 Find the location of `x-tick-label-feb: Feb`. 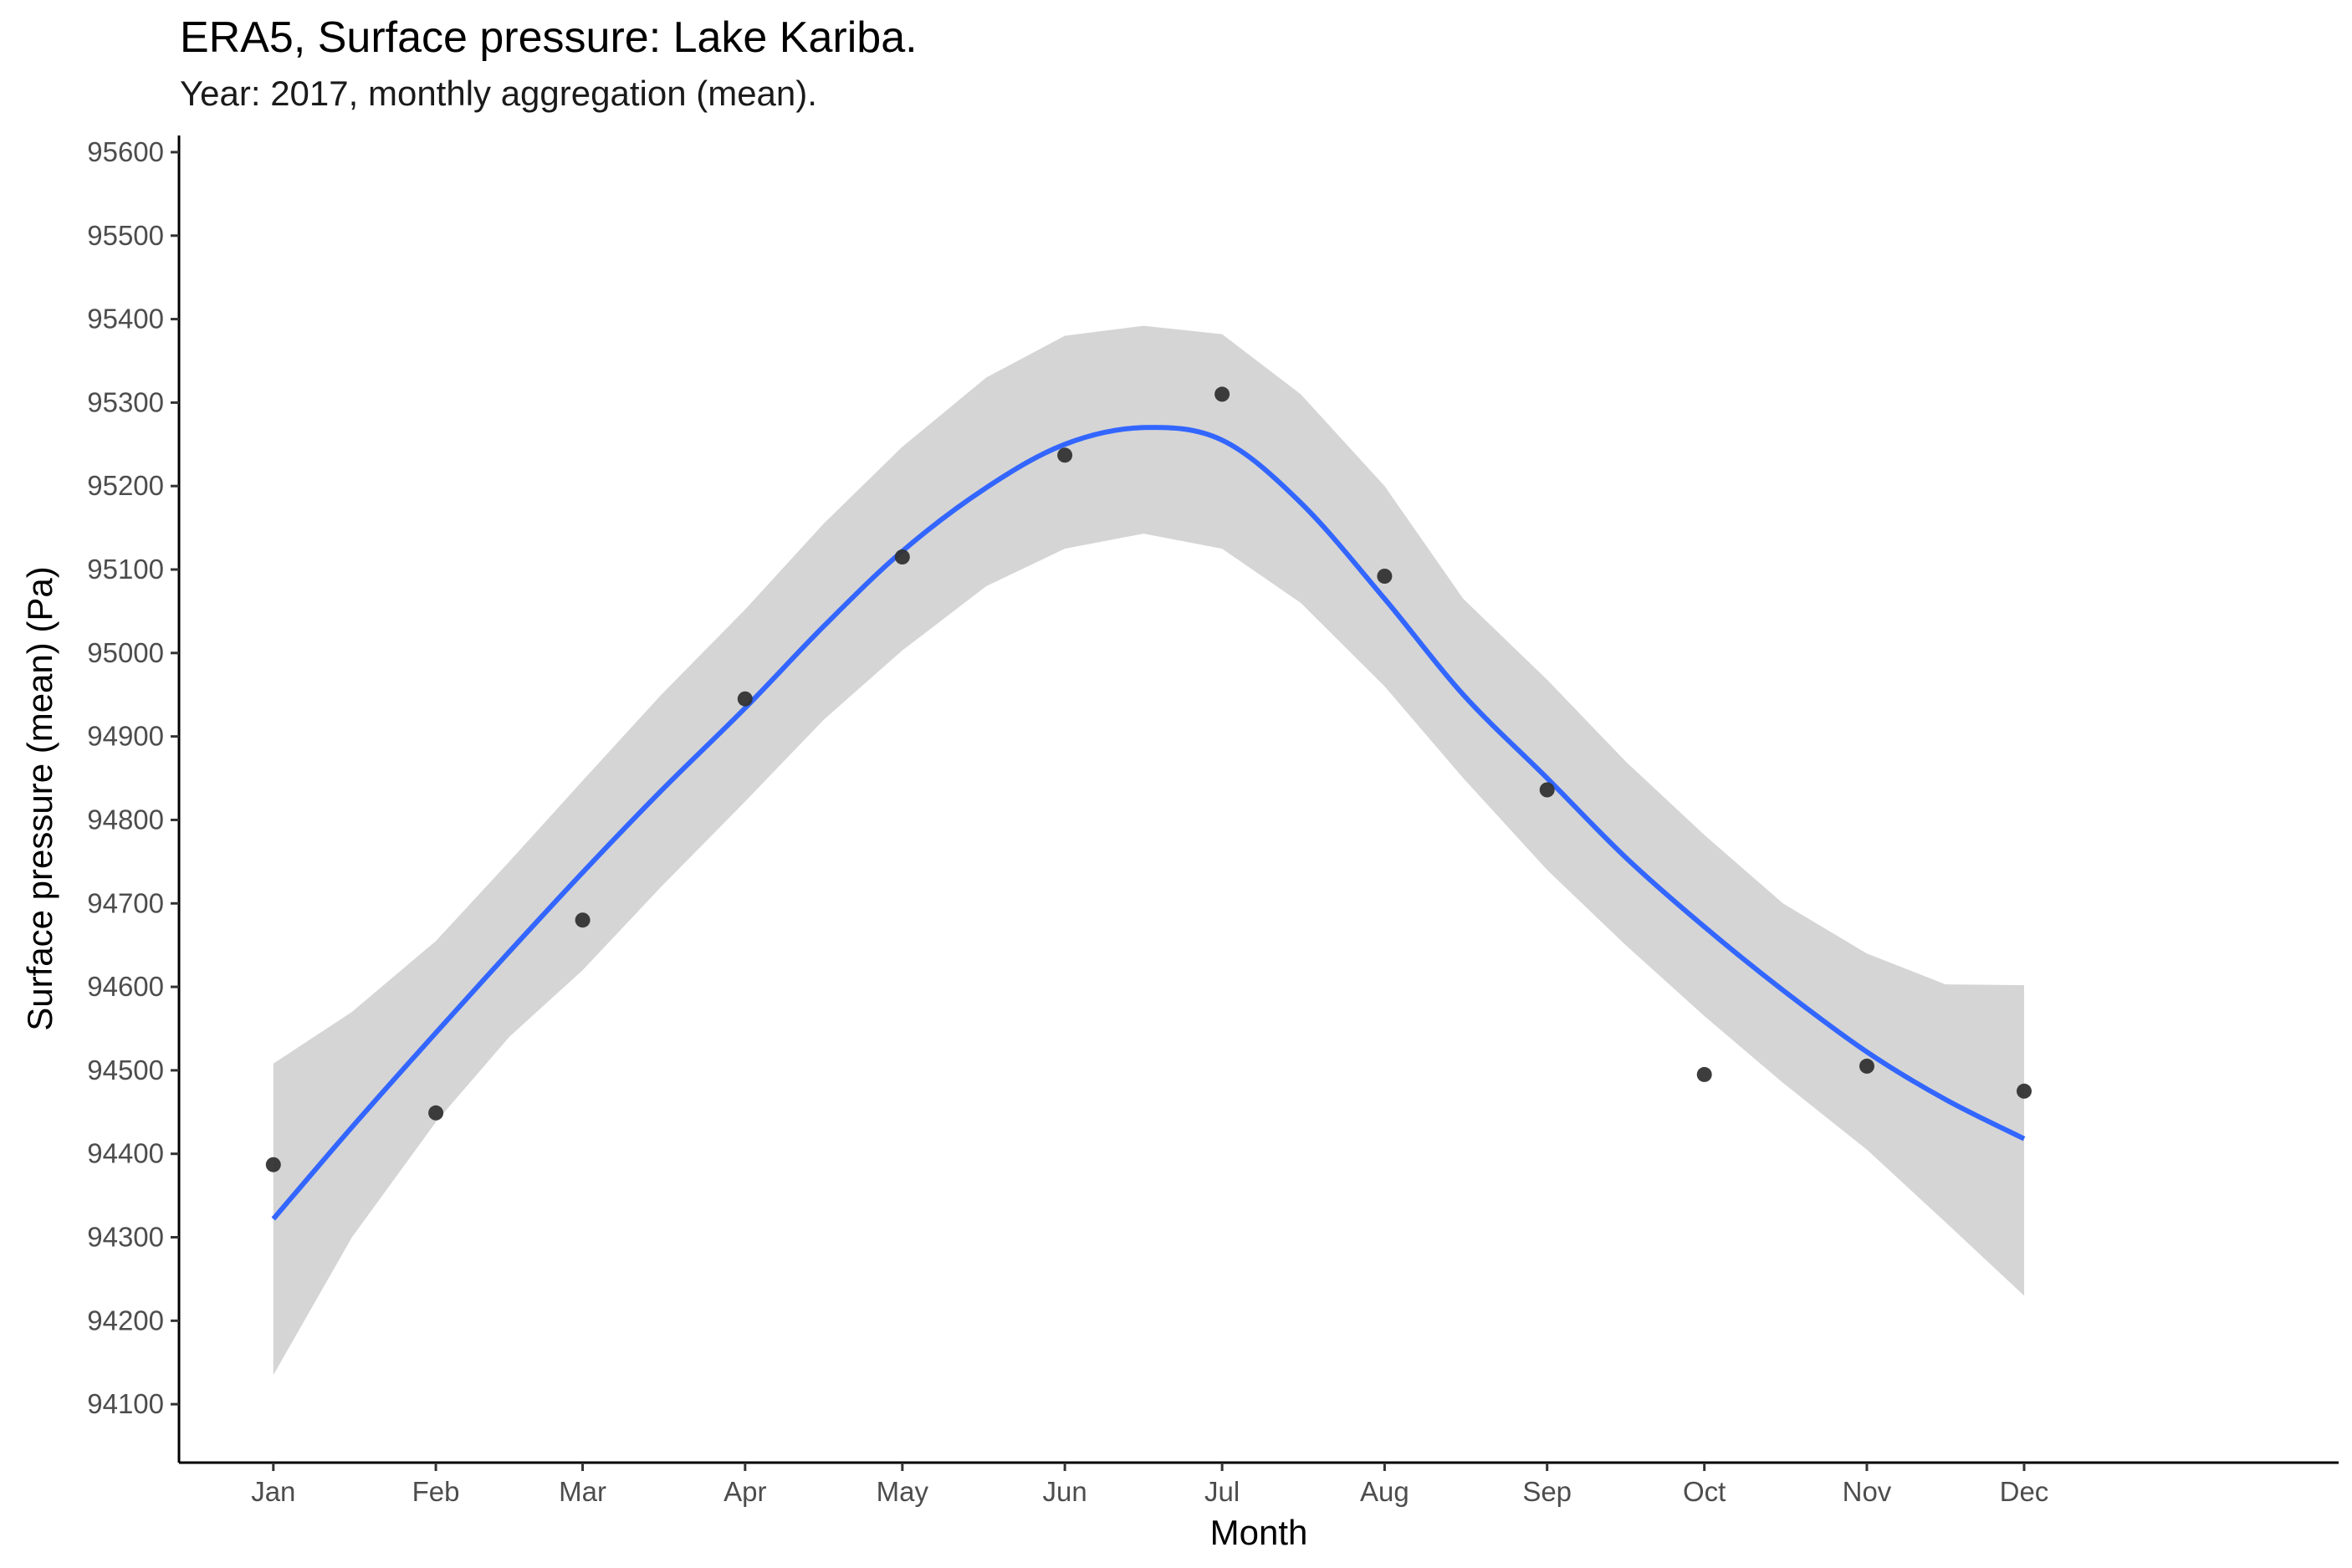

x-tick-label-feb: Feb is located at coordinates (436, 1491).